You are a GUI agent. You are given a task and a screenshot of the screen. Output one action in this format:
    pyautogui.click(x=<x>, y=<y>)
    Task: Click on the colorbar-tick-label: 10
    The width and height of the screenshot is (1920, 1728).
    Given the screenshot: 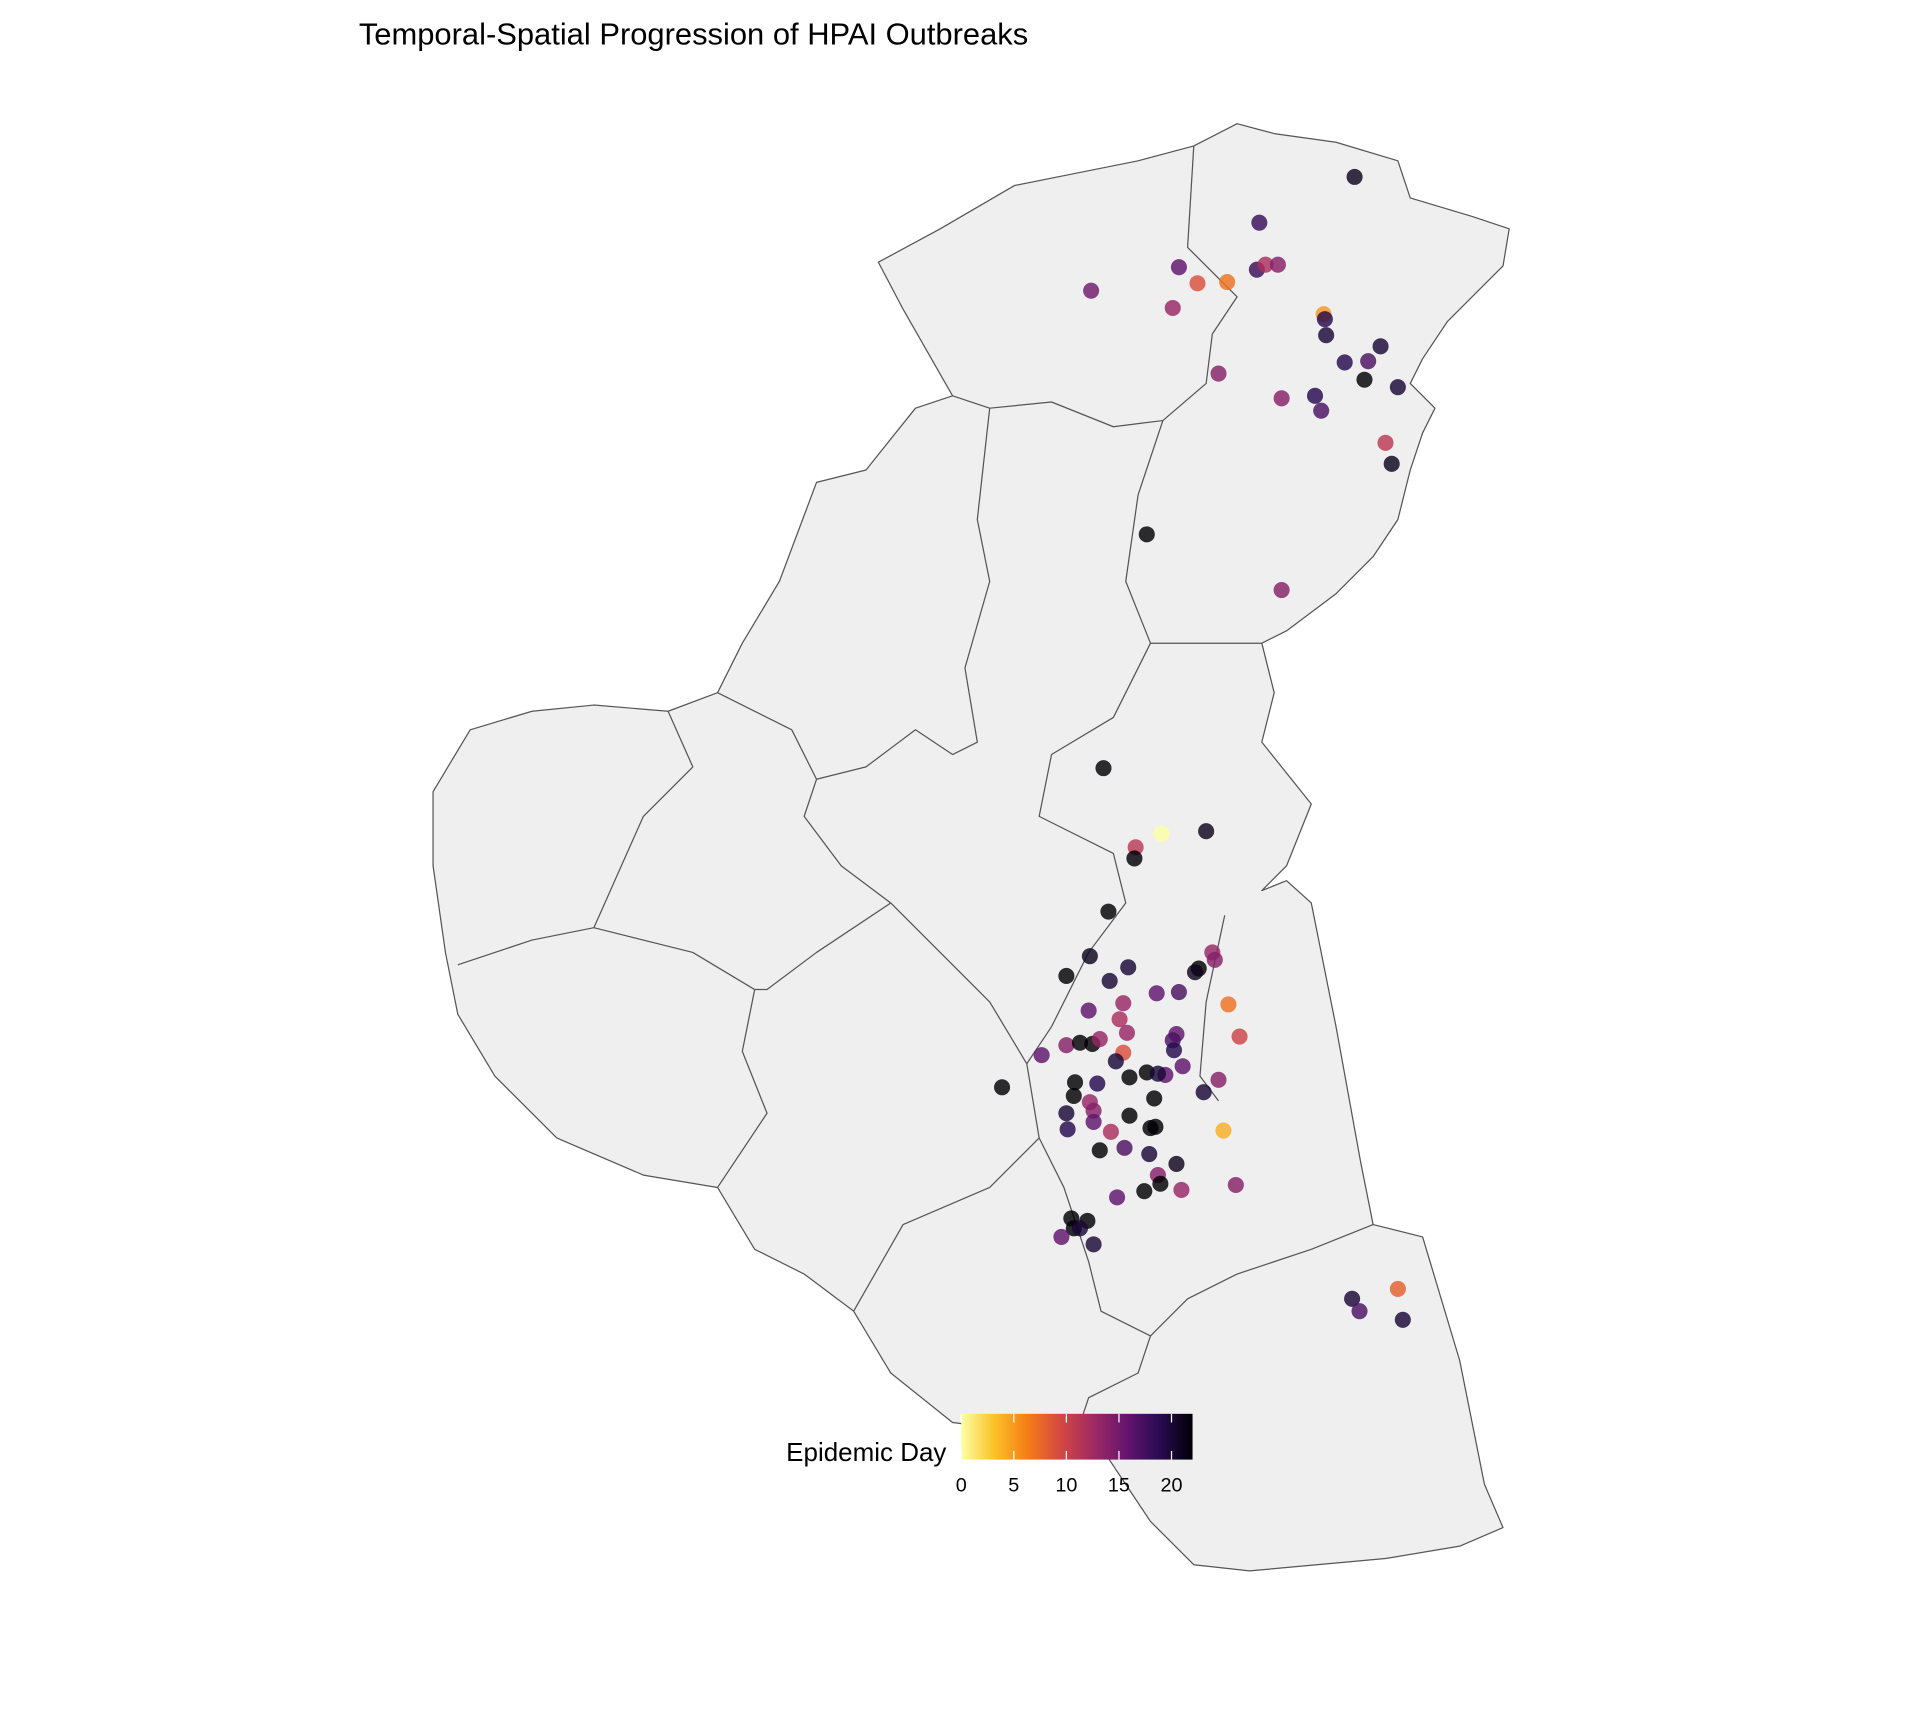 What is the action you would take?
    pyautogui.click(x=1066, y=1486)
    